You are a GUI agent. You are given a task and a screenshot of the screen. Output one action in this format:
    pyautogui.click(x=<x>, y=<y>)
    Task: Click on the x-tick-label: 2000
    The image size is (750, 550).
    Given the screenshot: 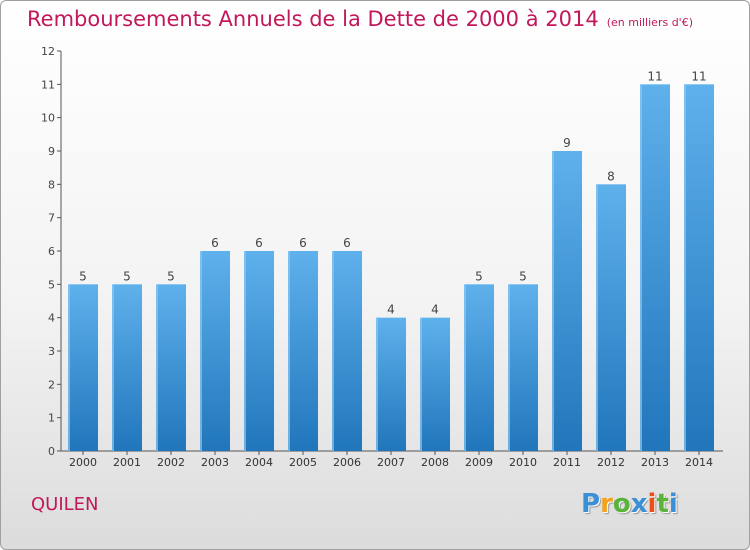 What is the action you would take?
    pyautogui.click(x=83, y=462)
    